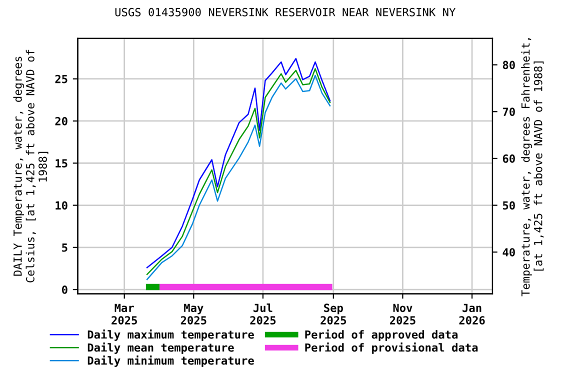 The image size is (576, 384). What do you see at coordinates (171, 361) in the screenshot?
I see `legend-label: Daily minimum temperature` at bounding box center [171, 361].